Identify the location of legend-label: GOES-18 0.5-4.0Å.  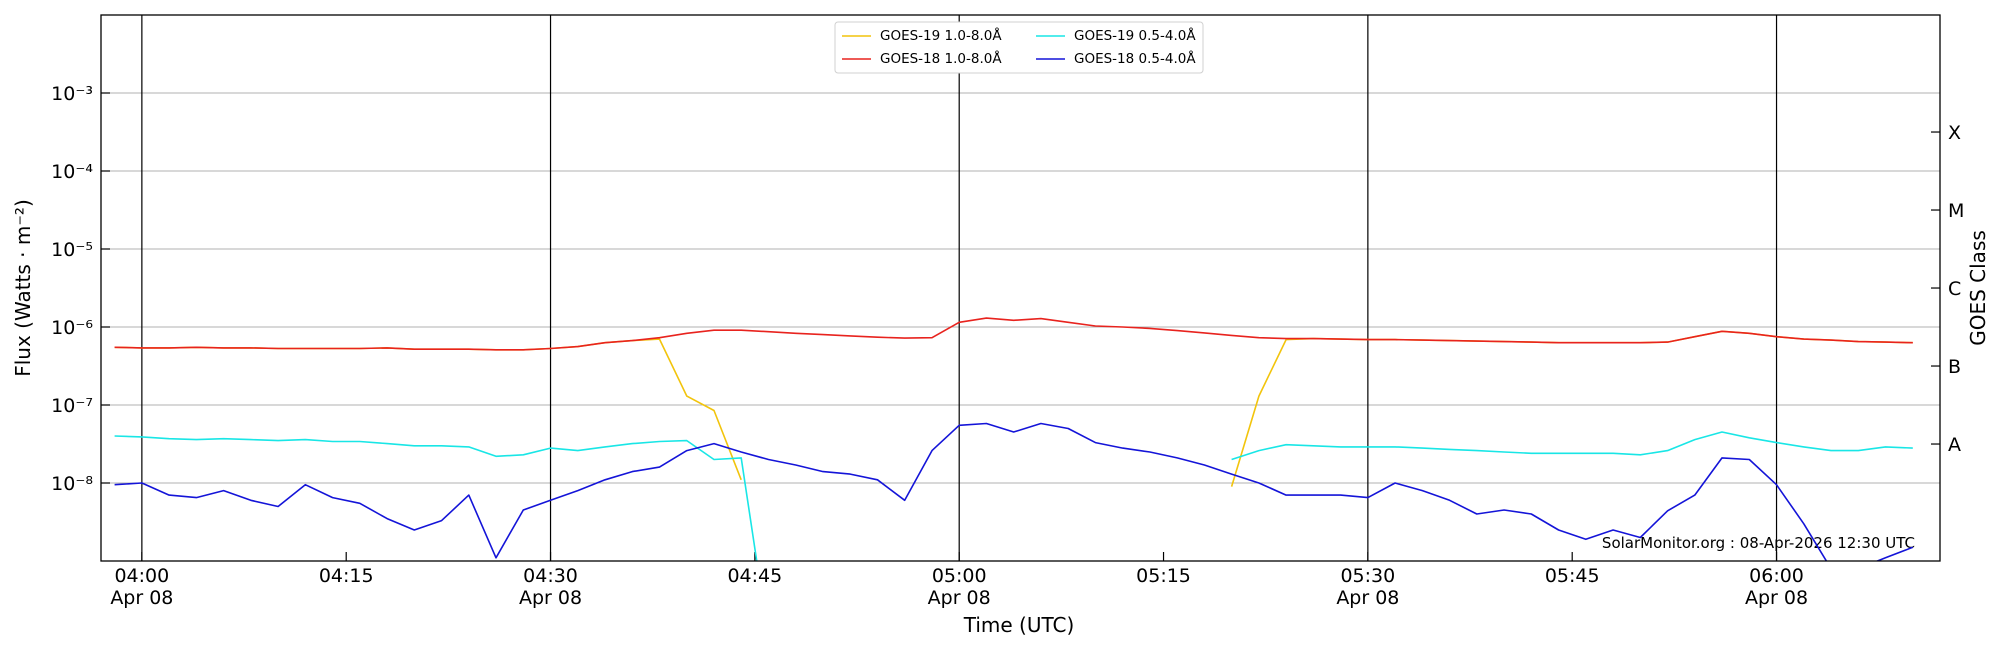
(1135, 58).